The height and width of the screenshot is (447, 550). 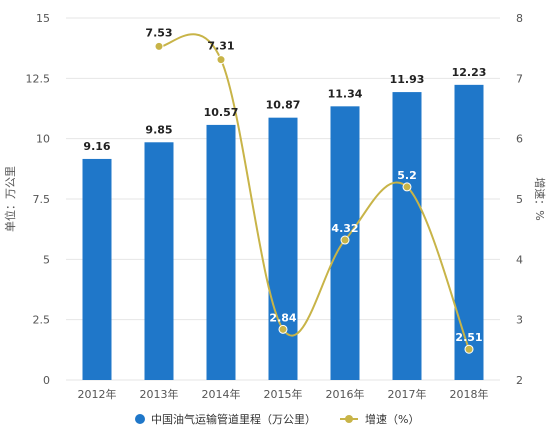 I want to click on x-tick-label: 2017年, so click(x=407, y=394).